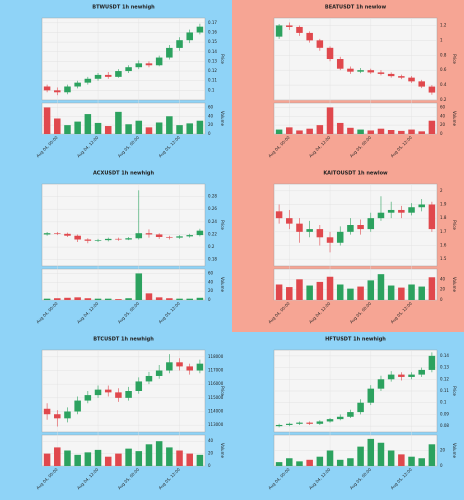 The height and width of the screenshot is (500, 464). Describe the element at coordinates (443, 24) in the screenshot. I see `y-tick-label: 1.2` at that location.